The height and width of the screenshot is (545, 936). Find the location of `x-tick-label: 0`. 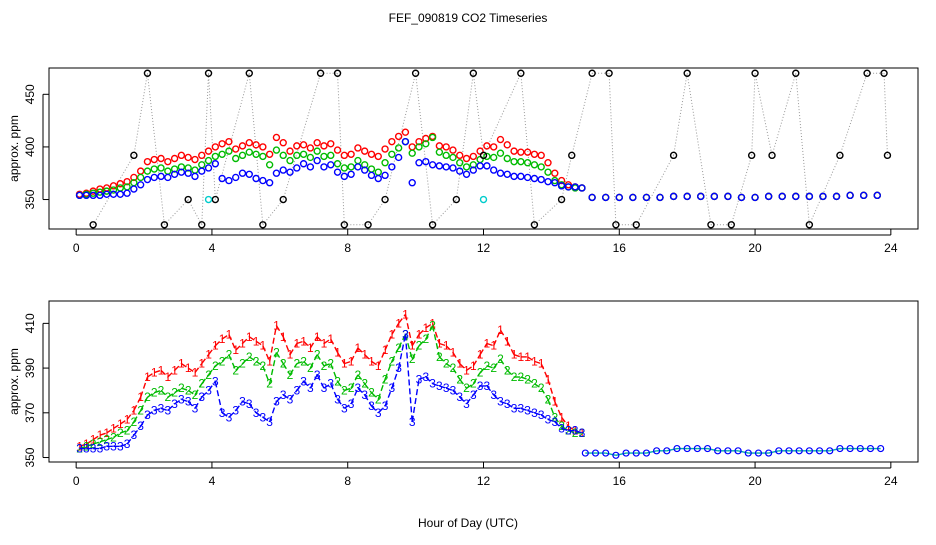

x-tick-label: 0 is located at coordinates (76, 248).